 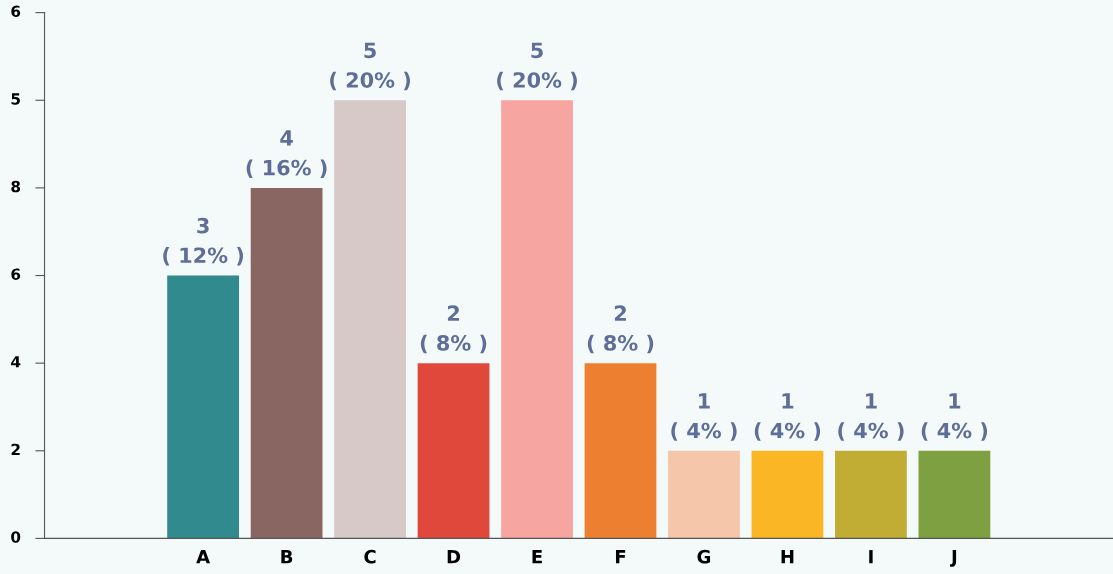 I want to click on x-tick-label: I, so click(x=871, y=557).